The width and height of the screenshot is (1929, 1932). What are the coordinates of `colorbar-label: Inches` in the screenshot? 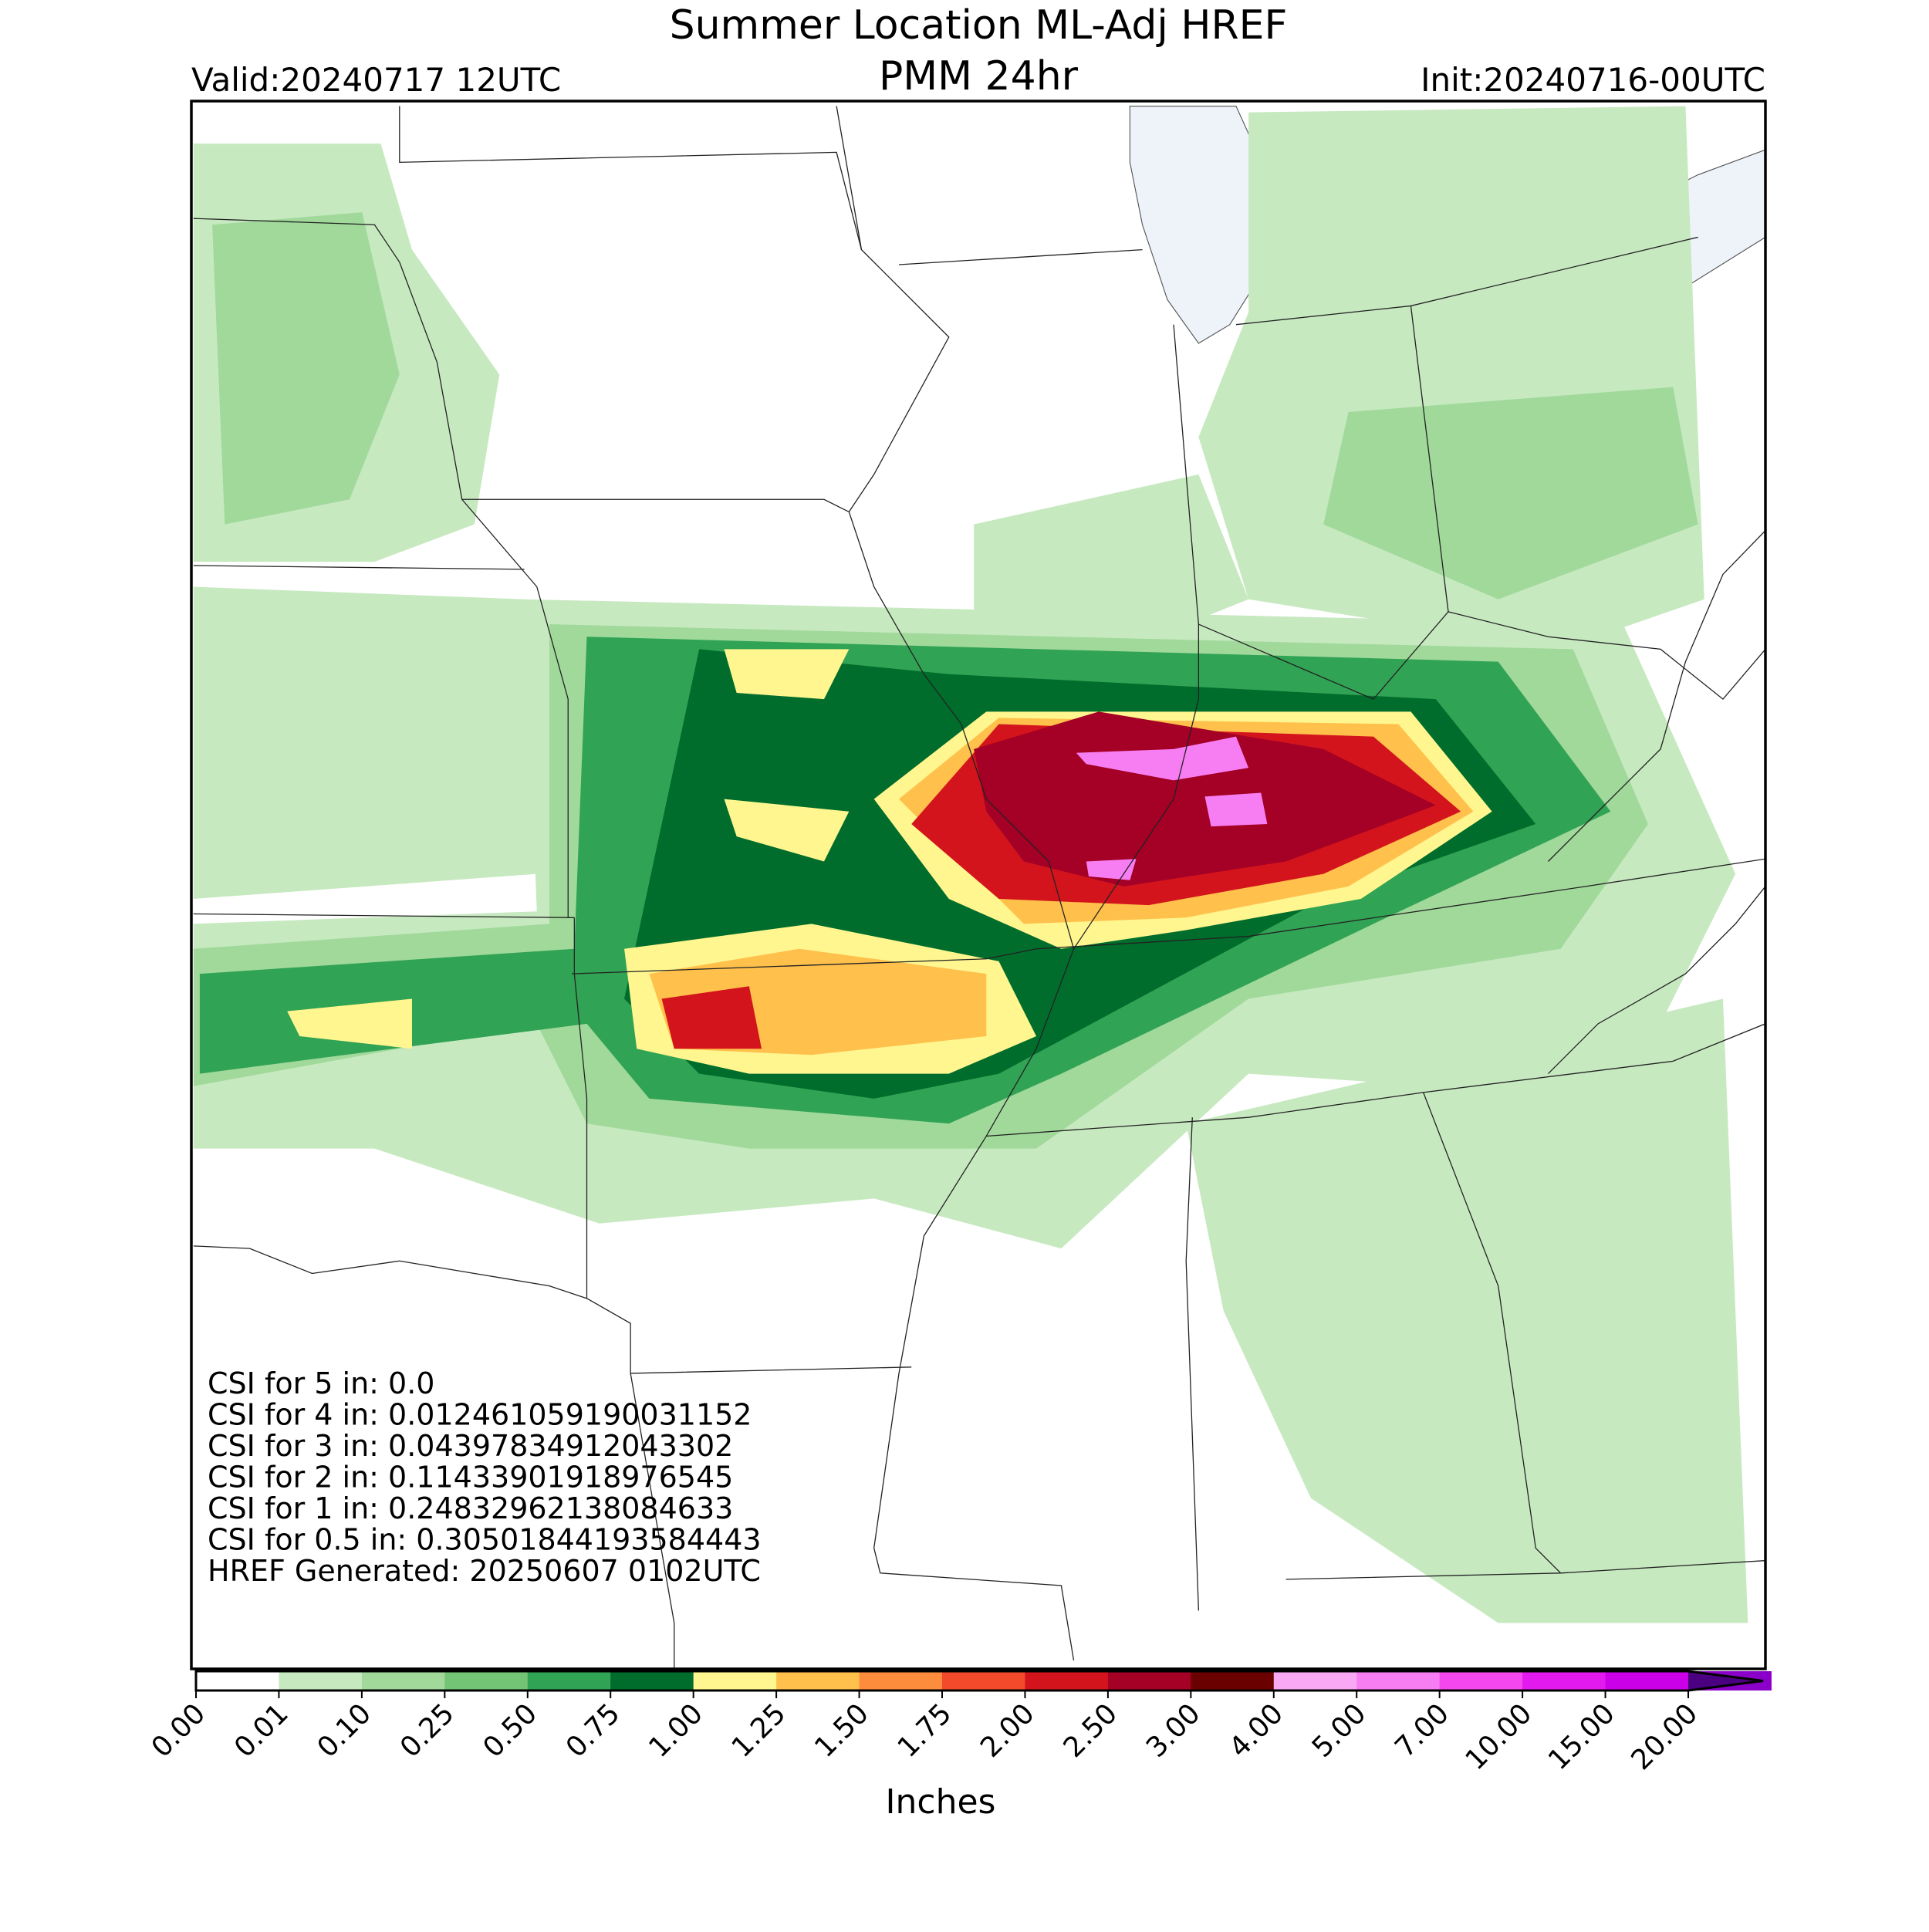 It's located at (941, 1802).